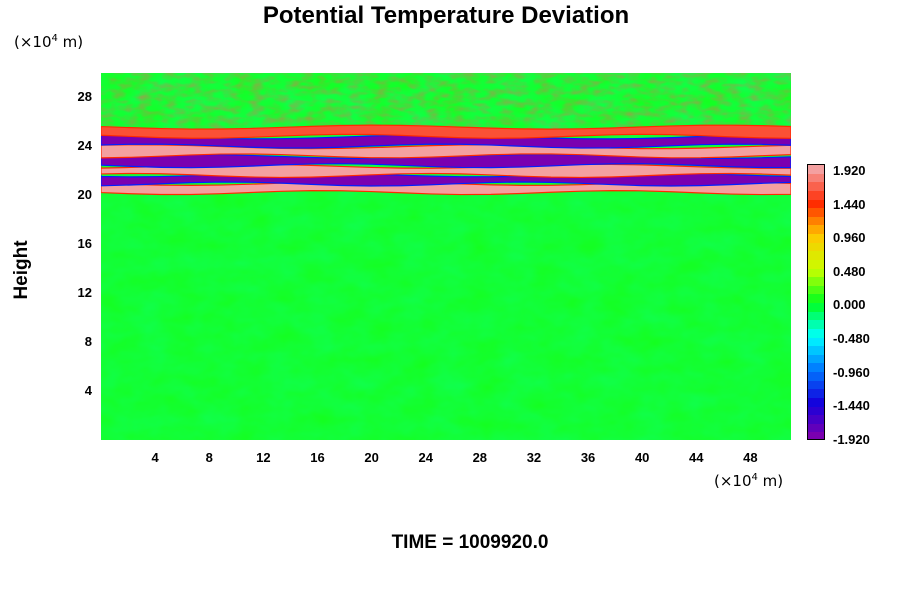 The image size is (900, 600). I want to click on x-tick-label: 16, so click(317, 457).